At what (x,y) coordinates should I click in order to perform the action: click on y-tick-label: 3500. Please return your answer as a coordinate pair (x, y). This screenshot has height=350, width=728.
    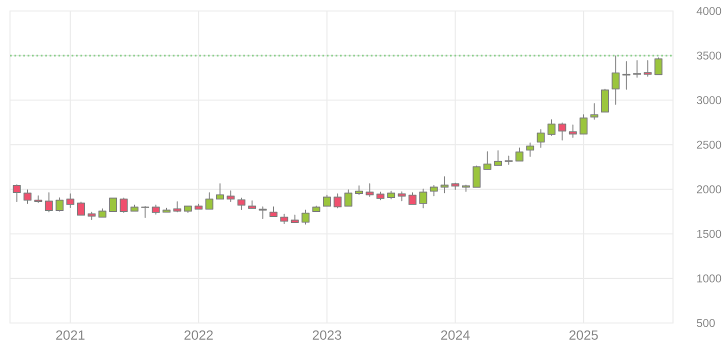
    Looking at the image, I should click on (709, 56).